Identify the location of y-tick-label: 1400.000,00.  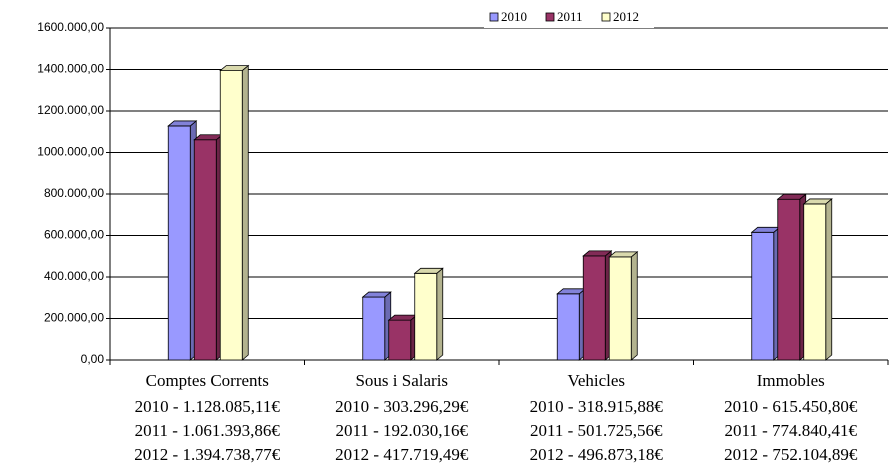
(70, 69).